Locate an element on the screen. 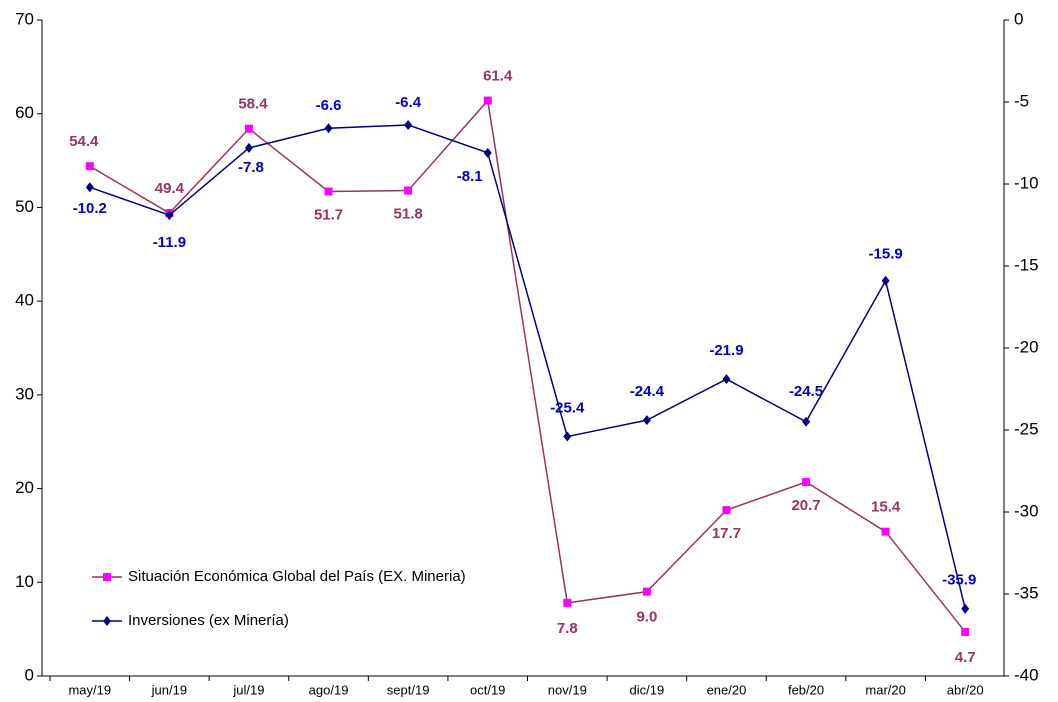 Image resolution: width=1058 pixels, height=702 pixels. data-label: -6.4 is located at coordinates (408, 102).